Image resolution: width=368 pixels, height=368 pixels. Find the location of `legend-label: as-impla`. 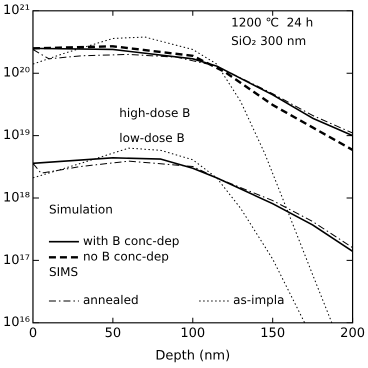

legend-label: as-impla is located at coordinates (258, 300).